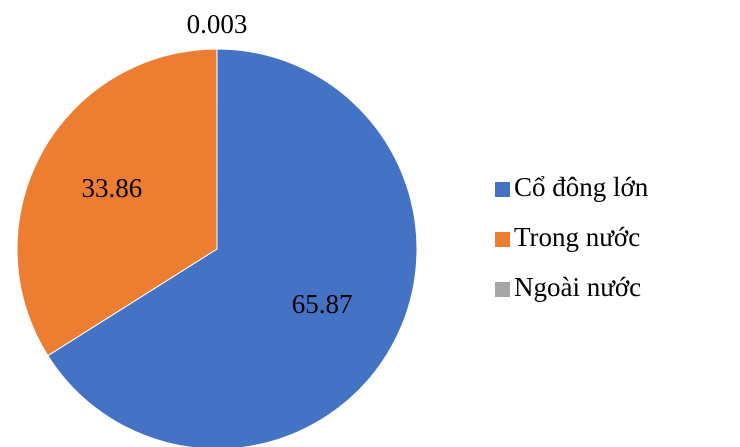 Image resolution: width=740 pixels, height=447 pixels. What do you see at coordinates (577, 237) in the screenshot?
I see `legend-label: Trong nước` at bounding box center [577, 237].